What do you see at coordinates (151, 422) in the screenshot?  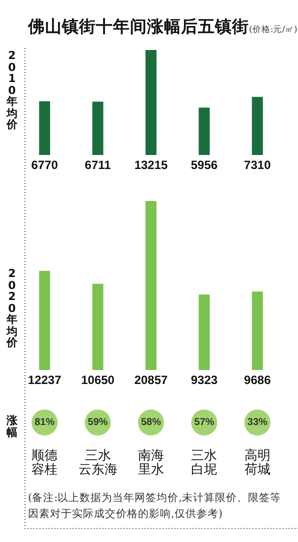 I see `data-label: 58%` at bounding box center [151, 422].